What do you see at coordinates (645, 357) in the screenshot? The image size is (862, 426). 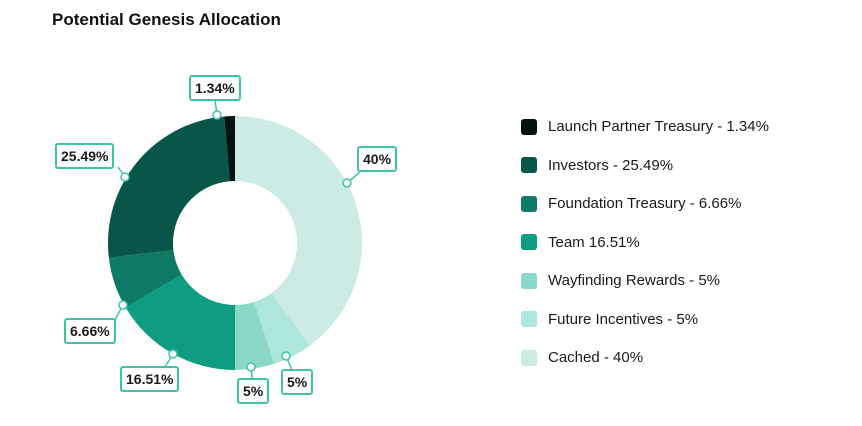 I see `legend-item-cached: Cached - 40%` at bounding box center [645, 357].